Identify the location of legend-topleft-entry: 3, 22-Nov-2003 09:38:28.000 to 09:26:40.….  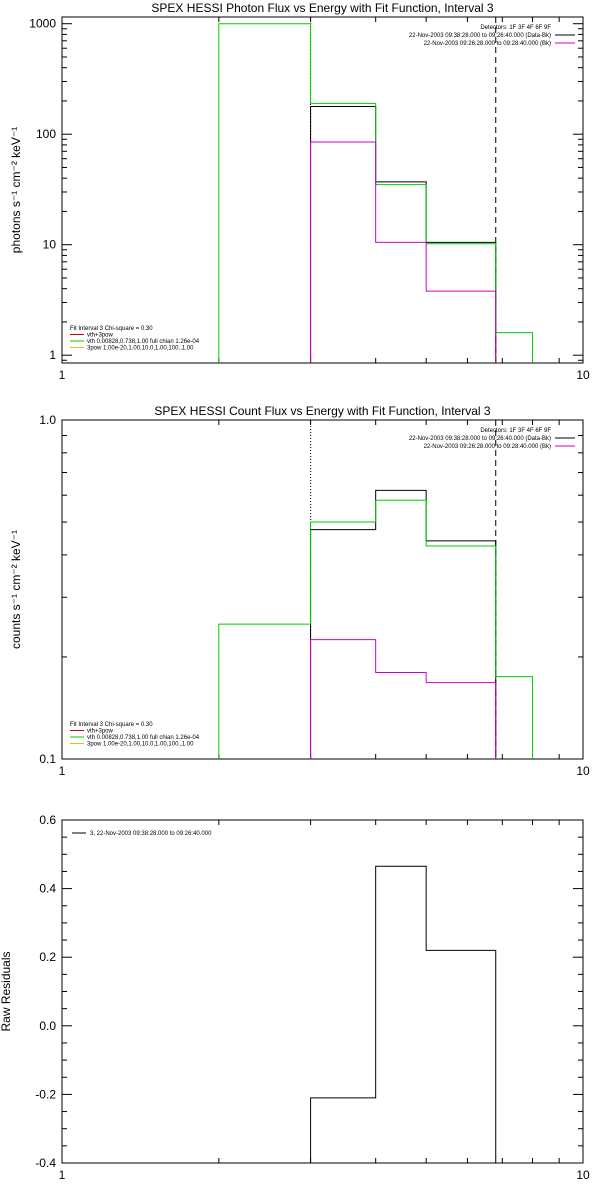
(151, 834).